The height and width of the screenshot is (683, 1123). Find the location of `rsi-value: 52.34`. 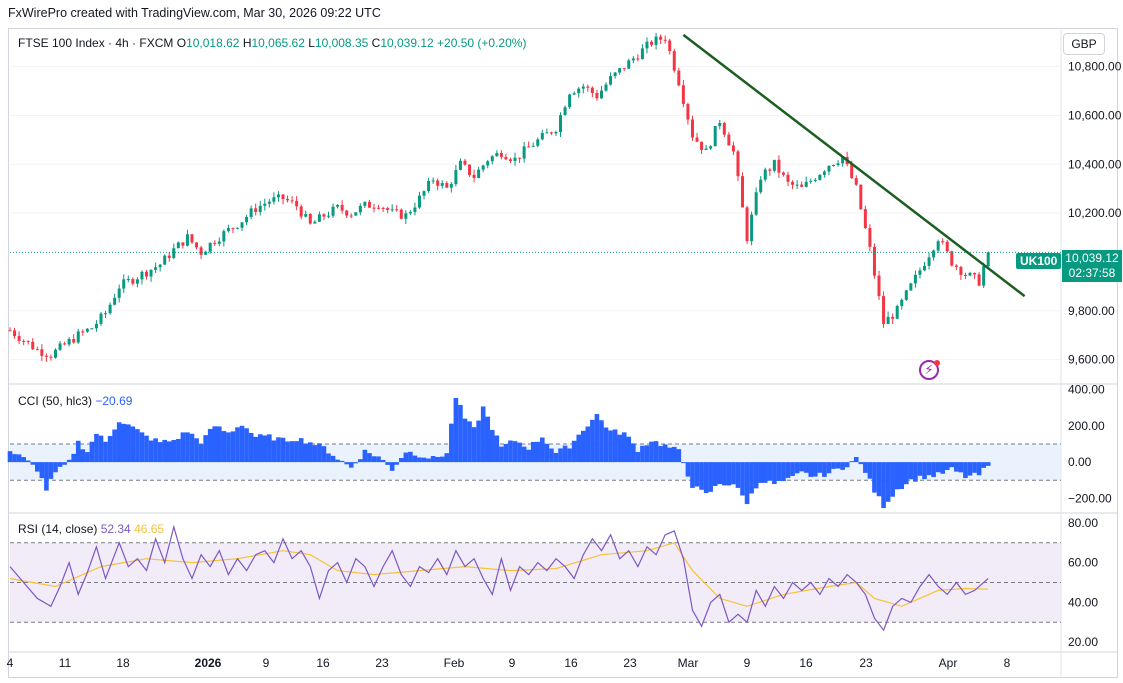

rsi-value: 52.34 is located at coordinates (115, 529).